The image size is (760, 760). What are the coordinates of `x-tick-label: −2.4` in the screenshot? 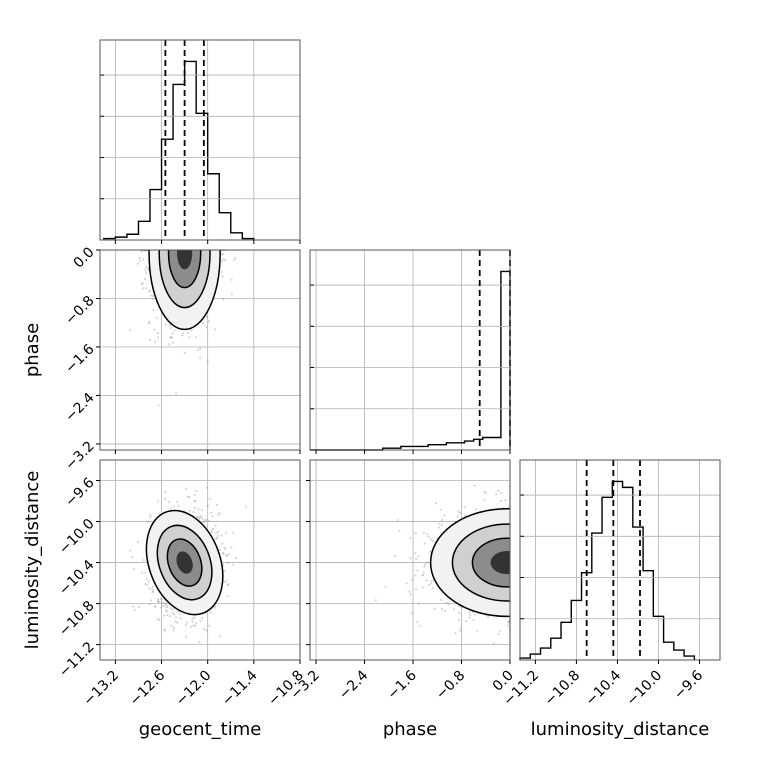 It's located at (353, 684).